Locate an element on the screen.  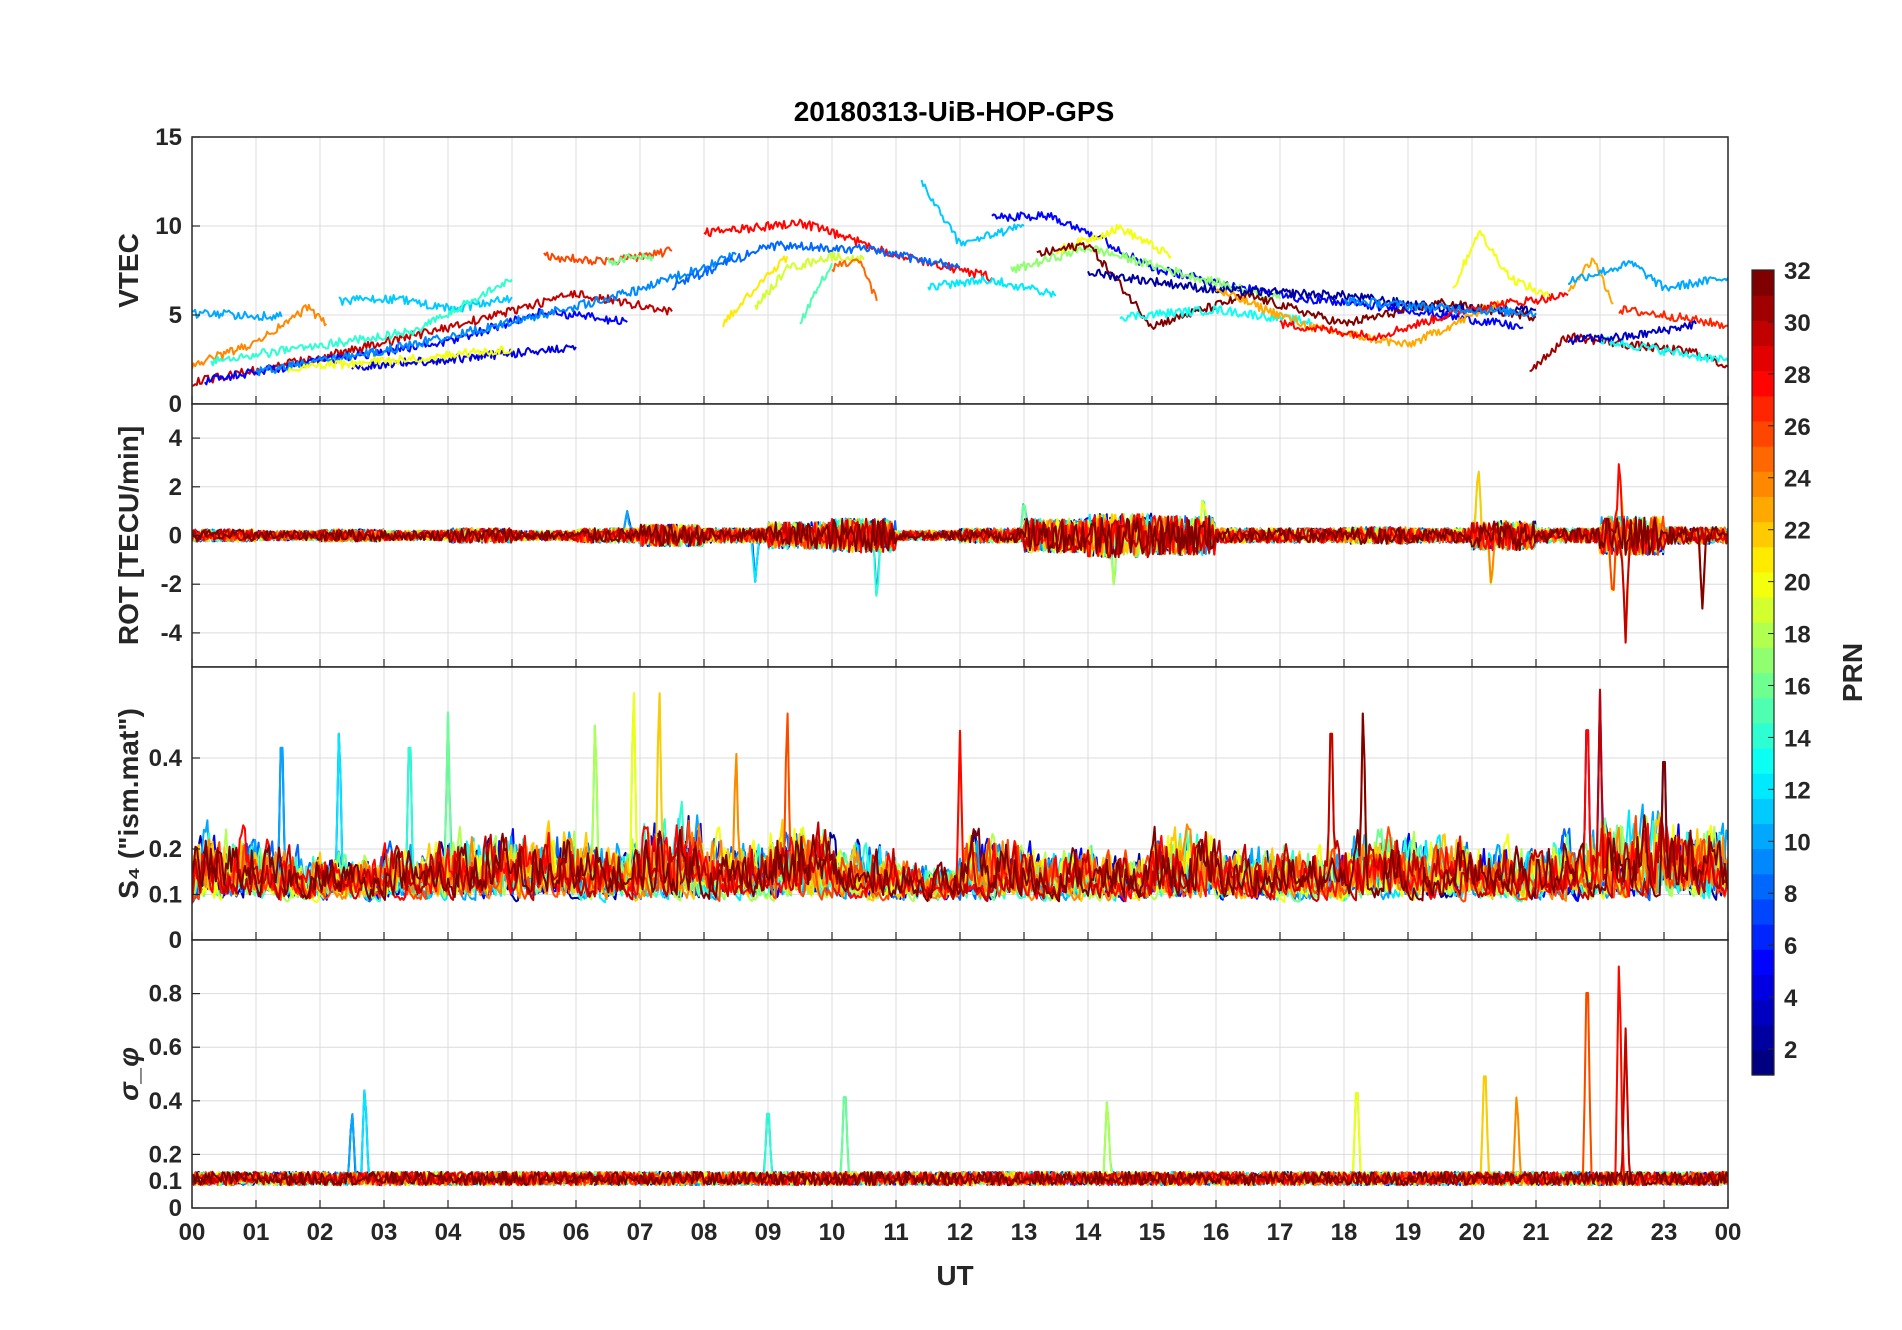
x-tick-label: 16 is located at coordinates (1216, 1232).